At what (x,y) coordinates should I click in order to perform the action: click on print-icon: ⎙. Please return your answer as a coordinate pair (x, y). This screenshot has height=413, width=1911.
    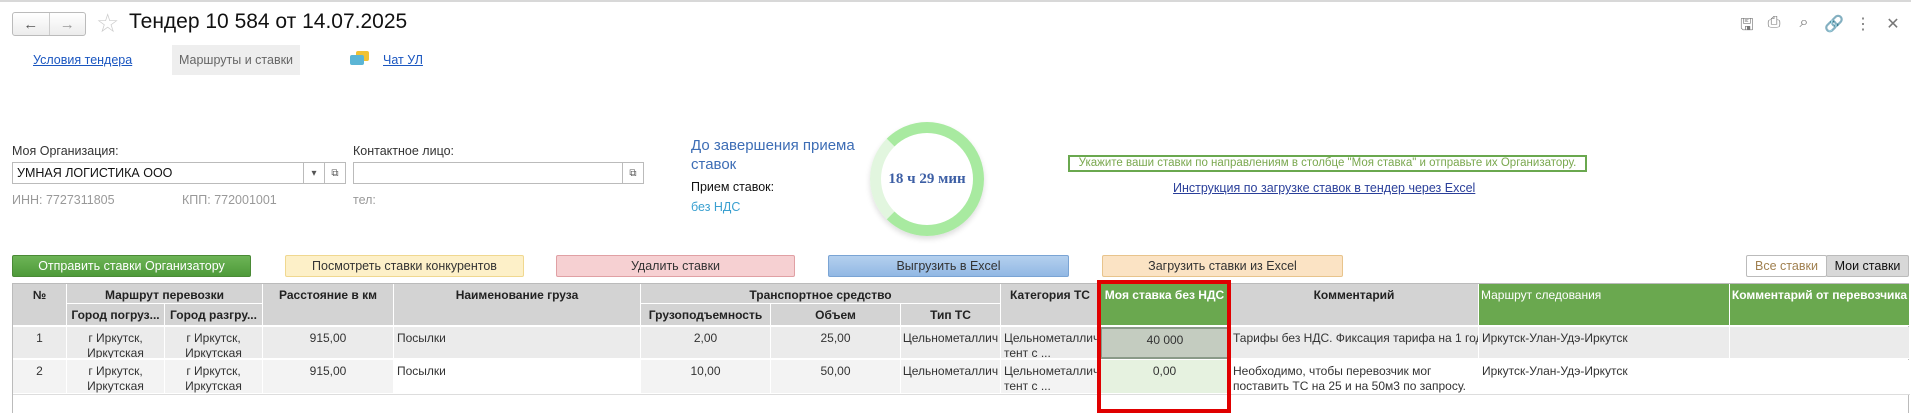
    Looking at the image, I should click on (1774, 22).